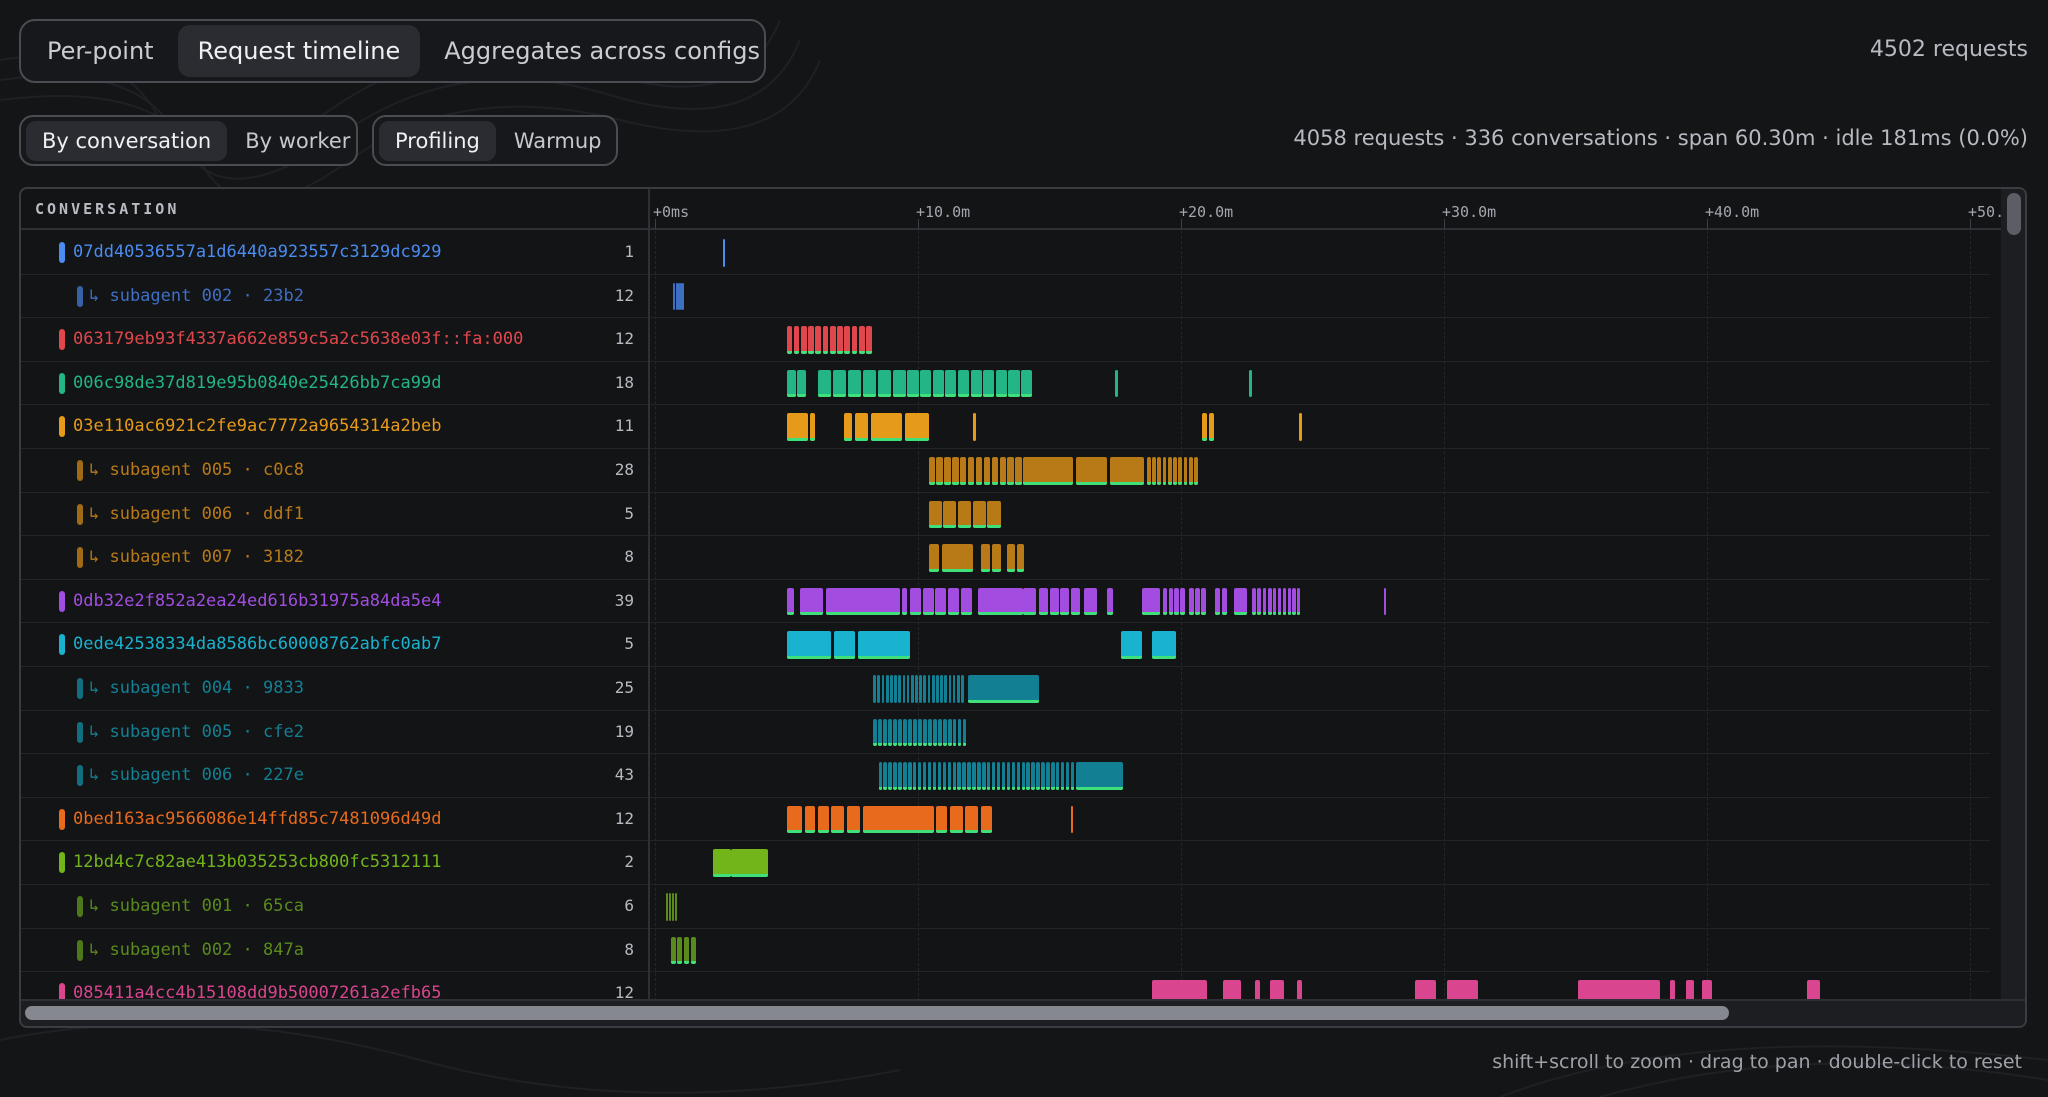 The height and width of the screenshot is (1097, 2048). What do you see at coordinates (334, 820) in the screenshot?
I see `conversation-row: 0bed163ac9566086e14ffd85c7481096d49d 12` at bounding box center [334, 820].